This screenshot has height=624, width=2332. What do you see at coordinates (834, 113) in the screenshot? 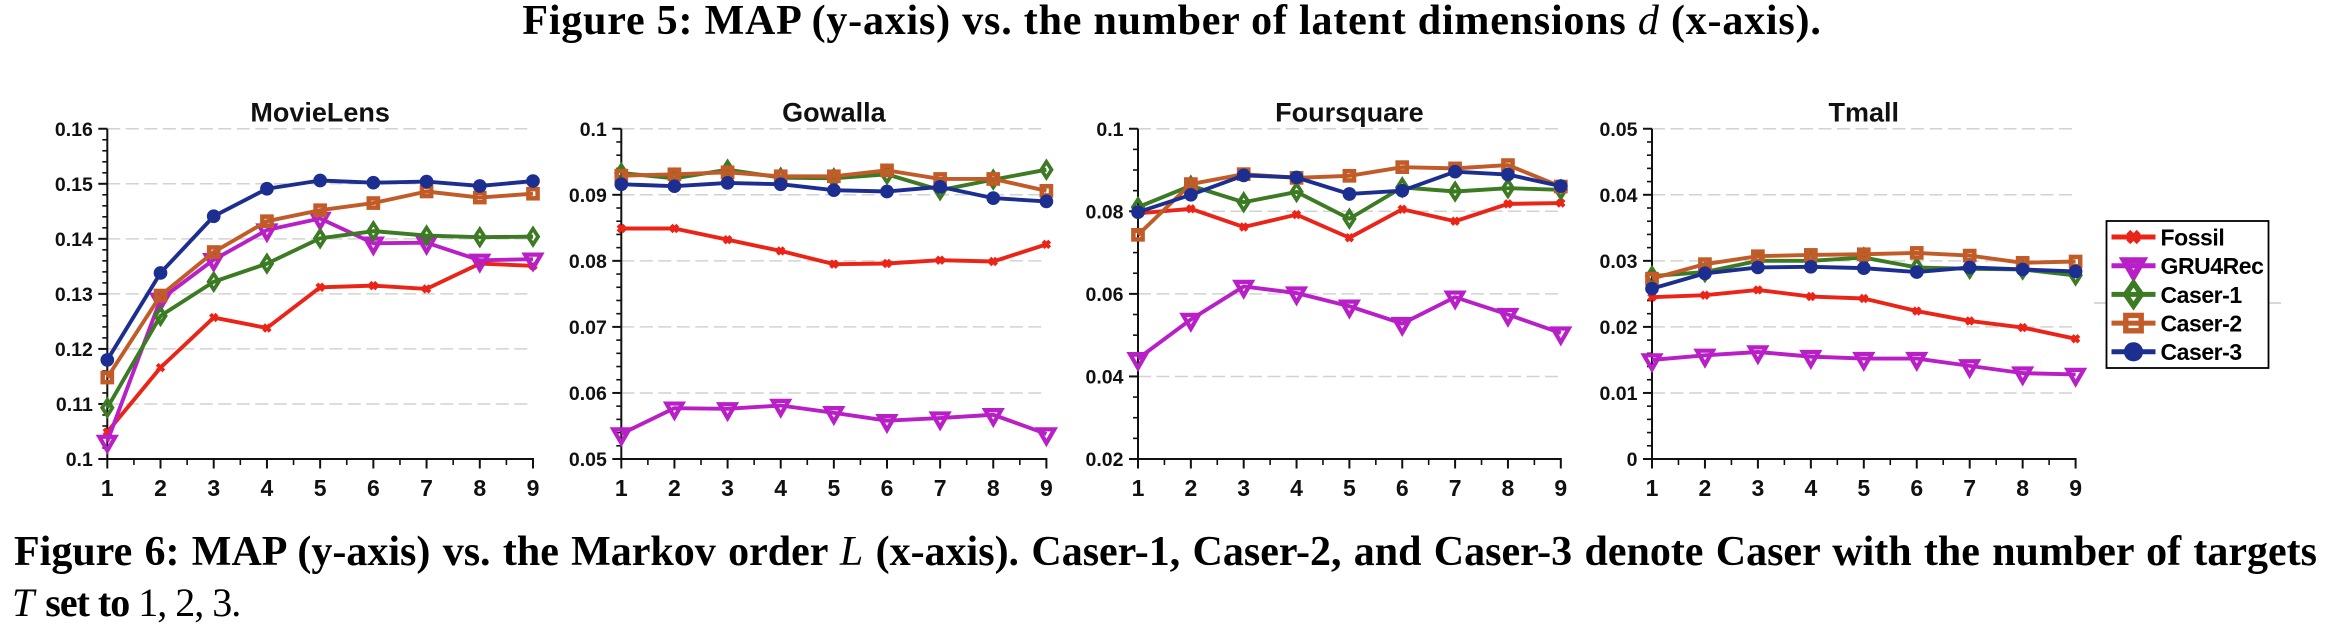
I see `svg-text: Gowalla` at bounding box center [834, 113].